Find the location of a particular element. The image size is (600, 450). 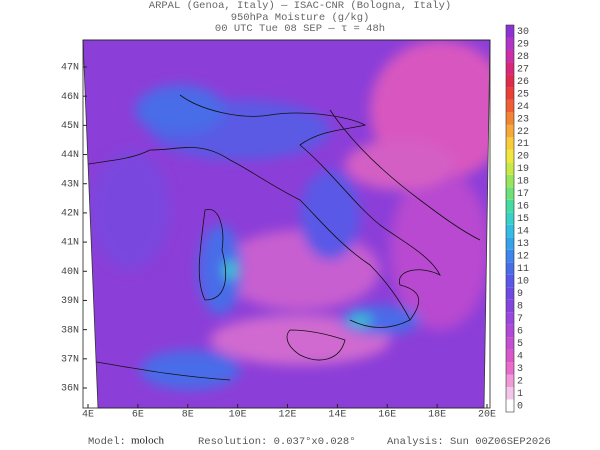

lon-label: 20E is located at coordinates (487, 415).